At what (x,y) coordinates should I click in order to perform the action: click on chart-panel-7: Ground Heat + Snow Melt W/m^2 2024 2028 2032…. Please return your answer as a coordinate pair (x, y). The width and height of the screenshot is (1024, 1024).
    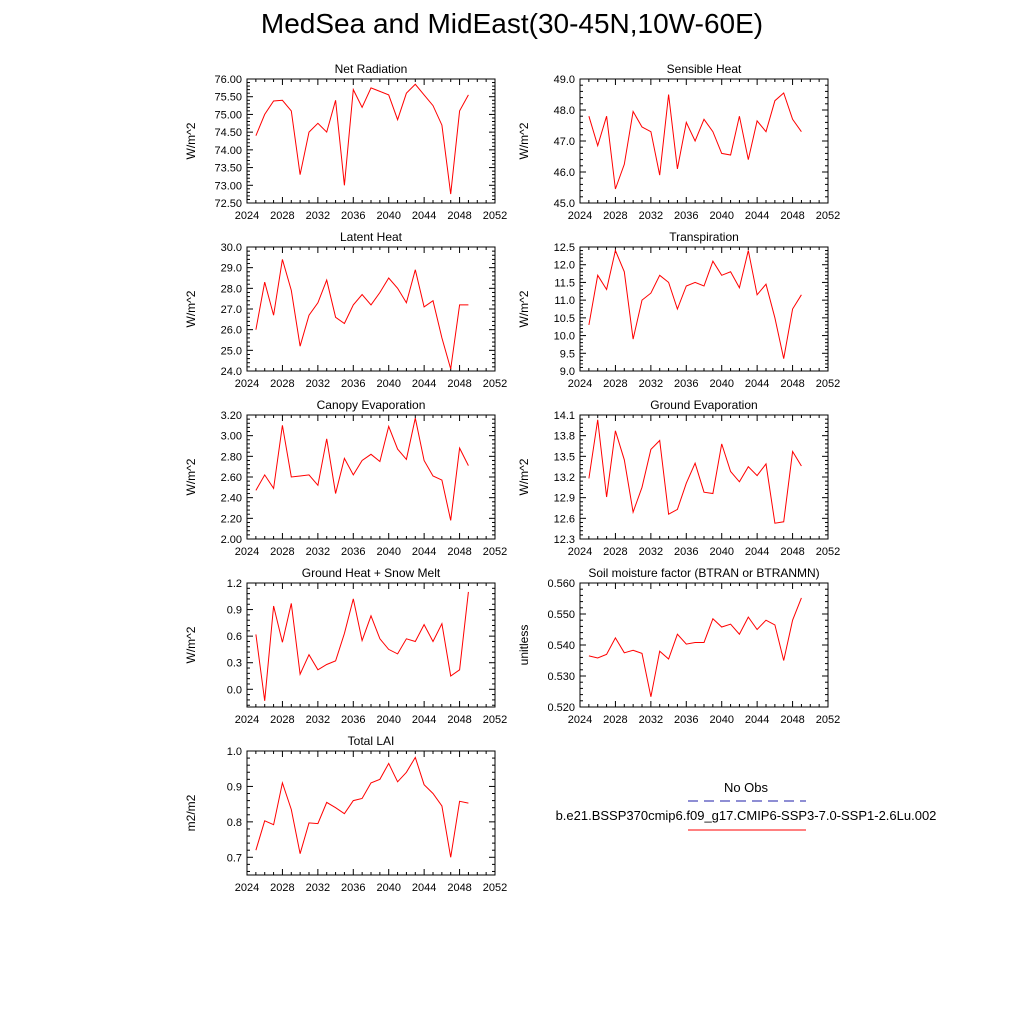
    Looking at the image, I should click on (345, 646).